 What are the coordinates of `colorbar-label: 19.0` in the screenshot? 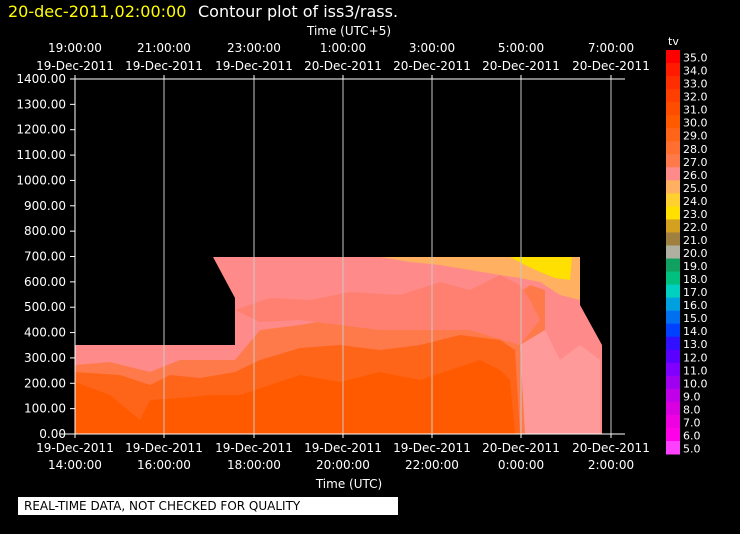 It's located at (695, 266).